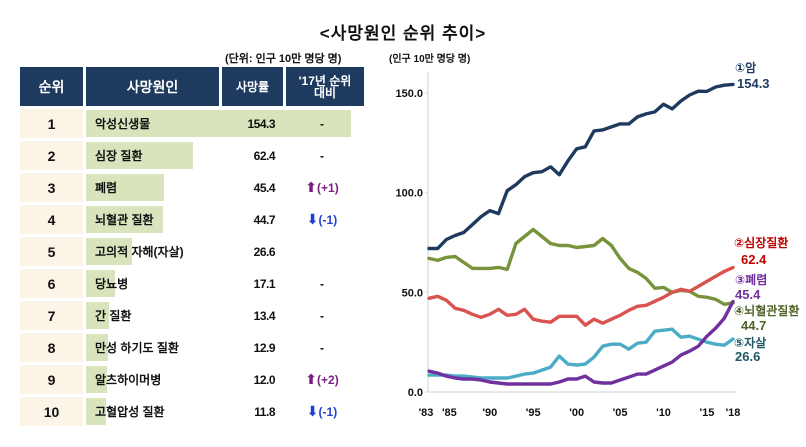 The height and width of the screenshot is (447, 806). Describe the element at coordinates (264, 251) in the screenshot. I see `rate-cell: 26.6` at that location.